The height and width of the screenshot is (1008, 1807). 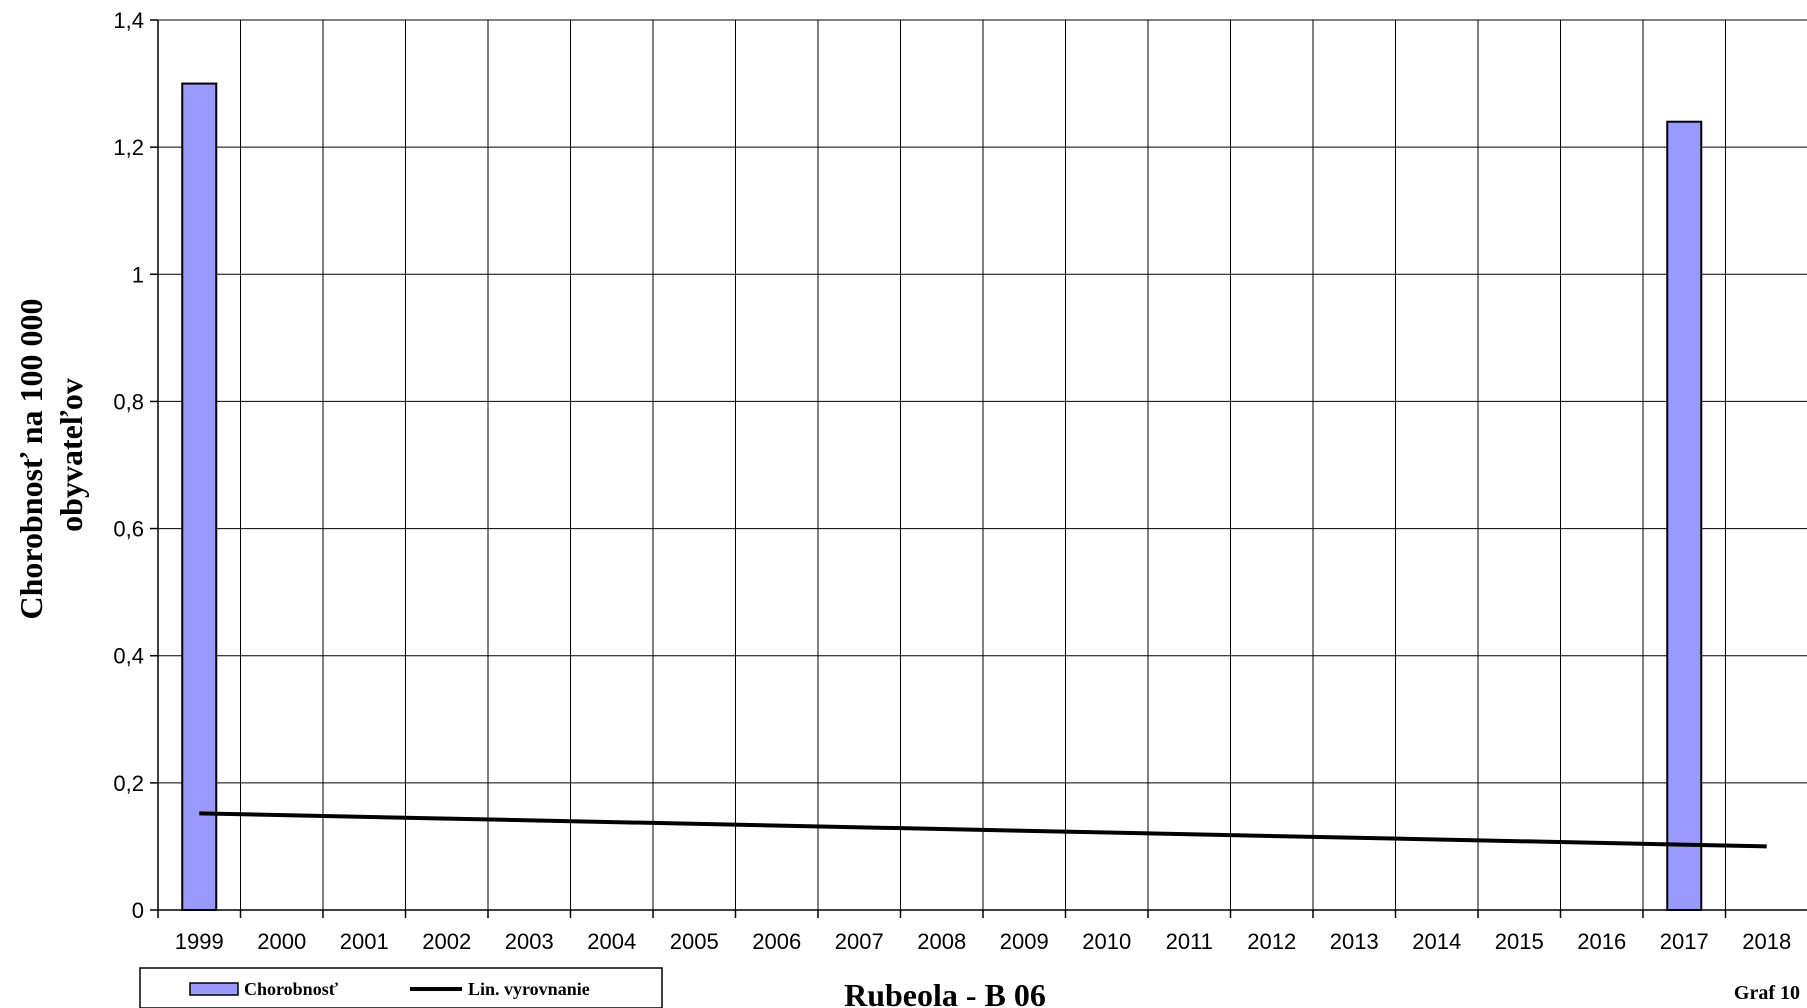 I want to click on y-tick-label: 0,8, so click(x=128, y=401).